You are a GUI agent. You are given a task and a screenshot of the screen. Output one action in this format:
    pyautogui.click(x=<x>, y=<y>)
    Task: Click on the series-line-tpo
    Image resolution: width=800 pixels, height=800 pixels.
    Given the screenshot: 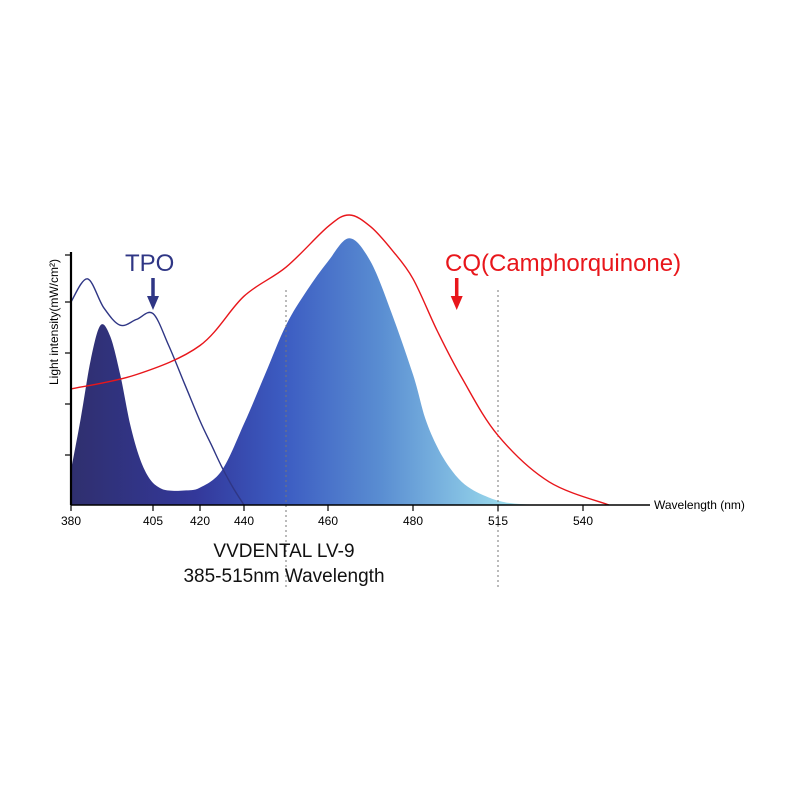 What is the action you would take?
    pyautogui.click(x=157, y=392)
    